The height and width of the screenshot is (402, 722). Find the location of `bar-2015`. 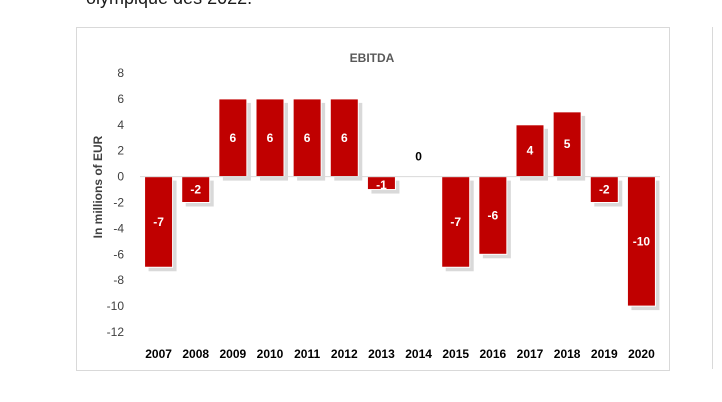

bar-2015 is located at coordinates (456, 222).